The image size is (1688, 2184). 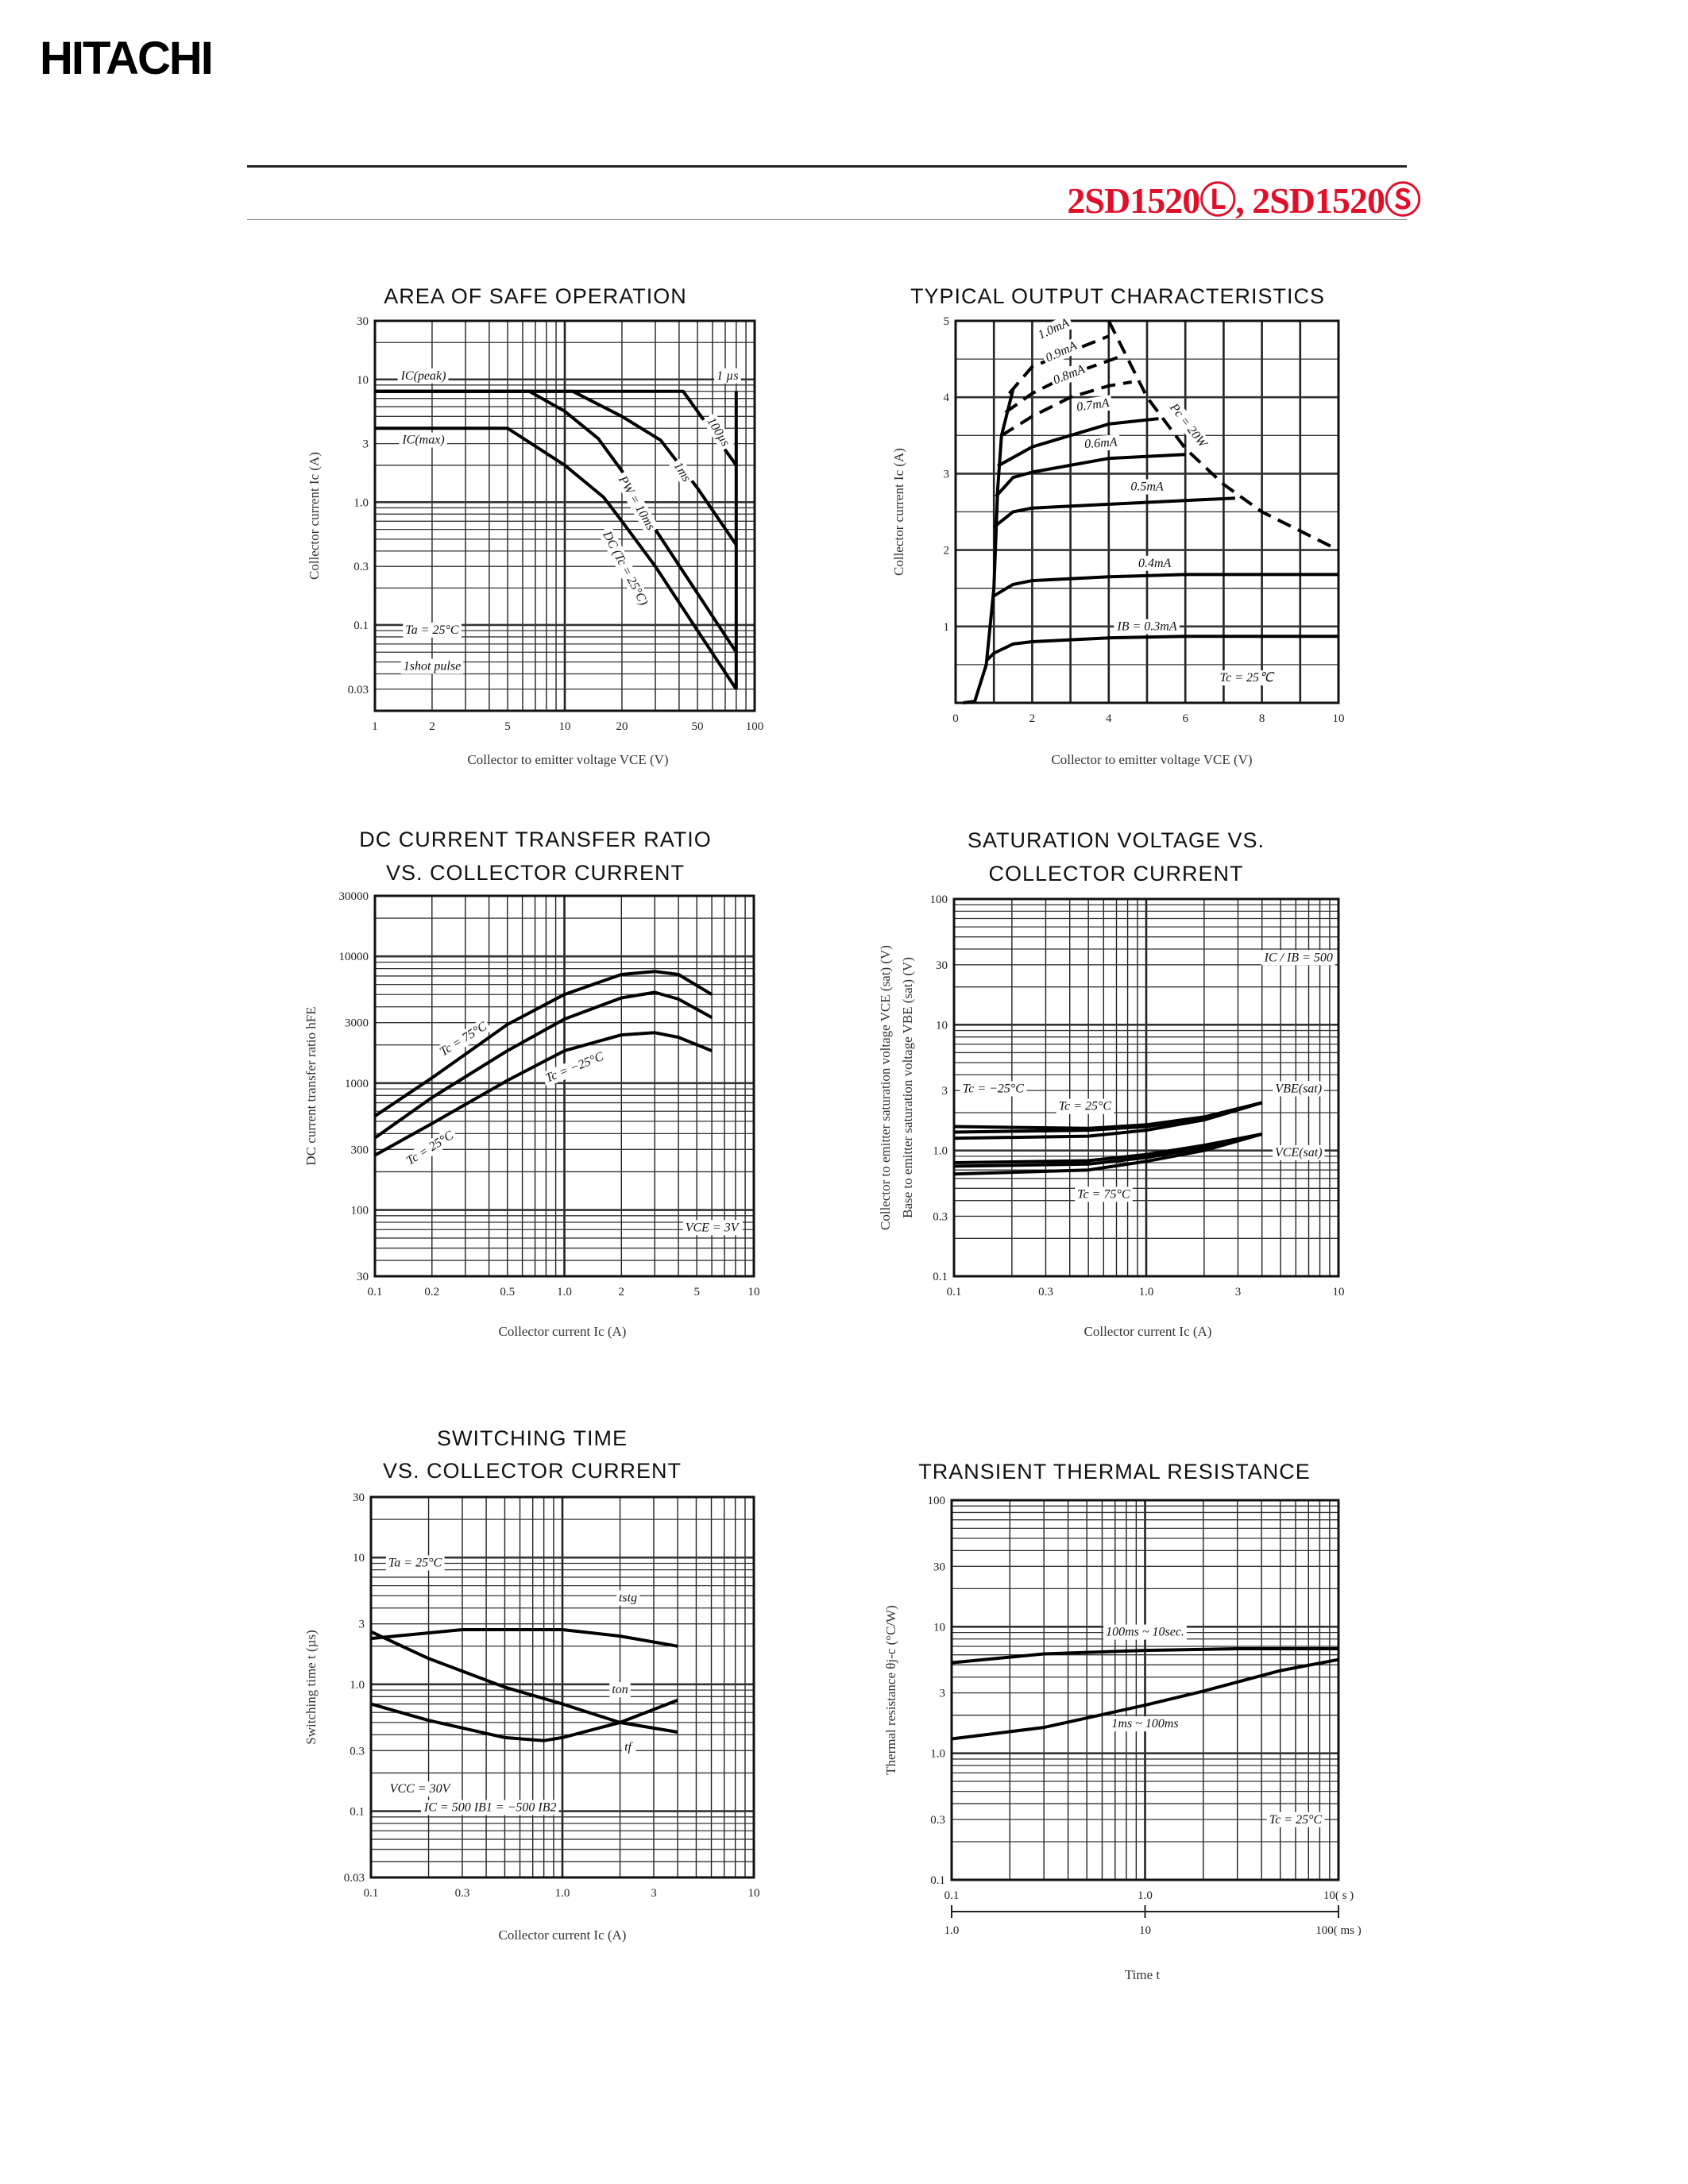 What do you see at coordinates (898, 512) in the screenshot?
I see `y-axis-label: Collector current Ic (A)` at bounding box center [898, 512].